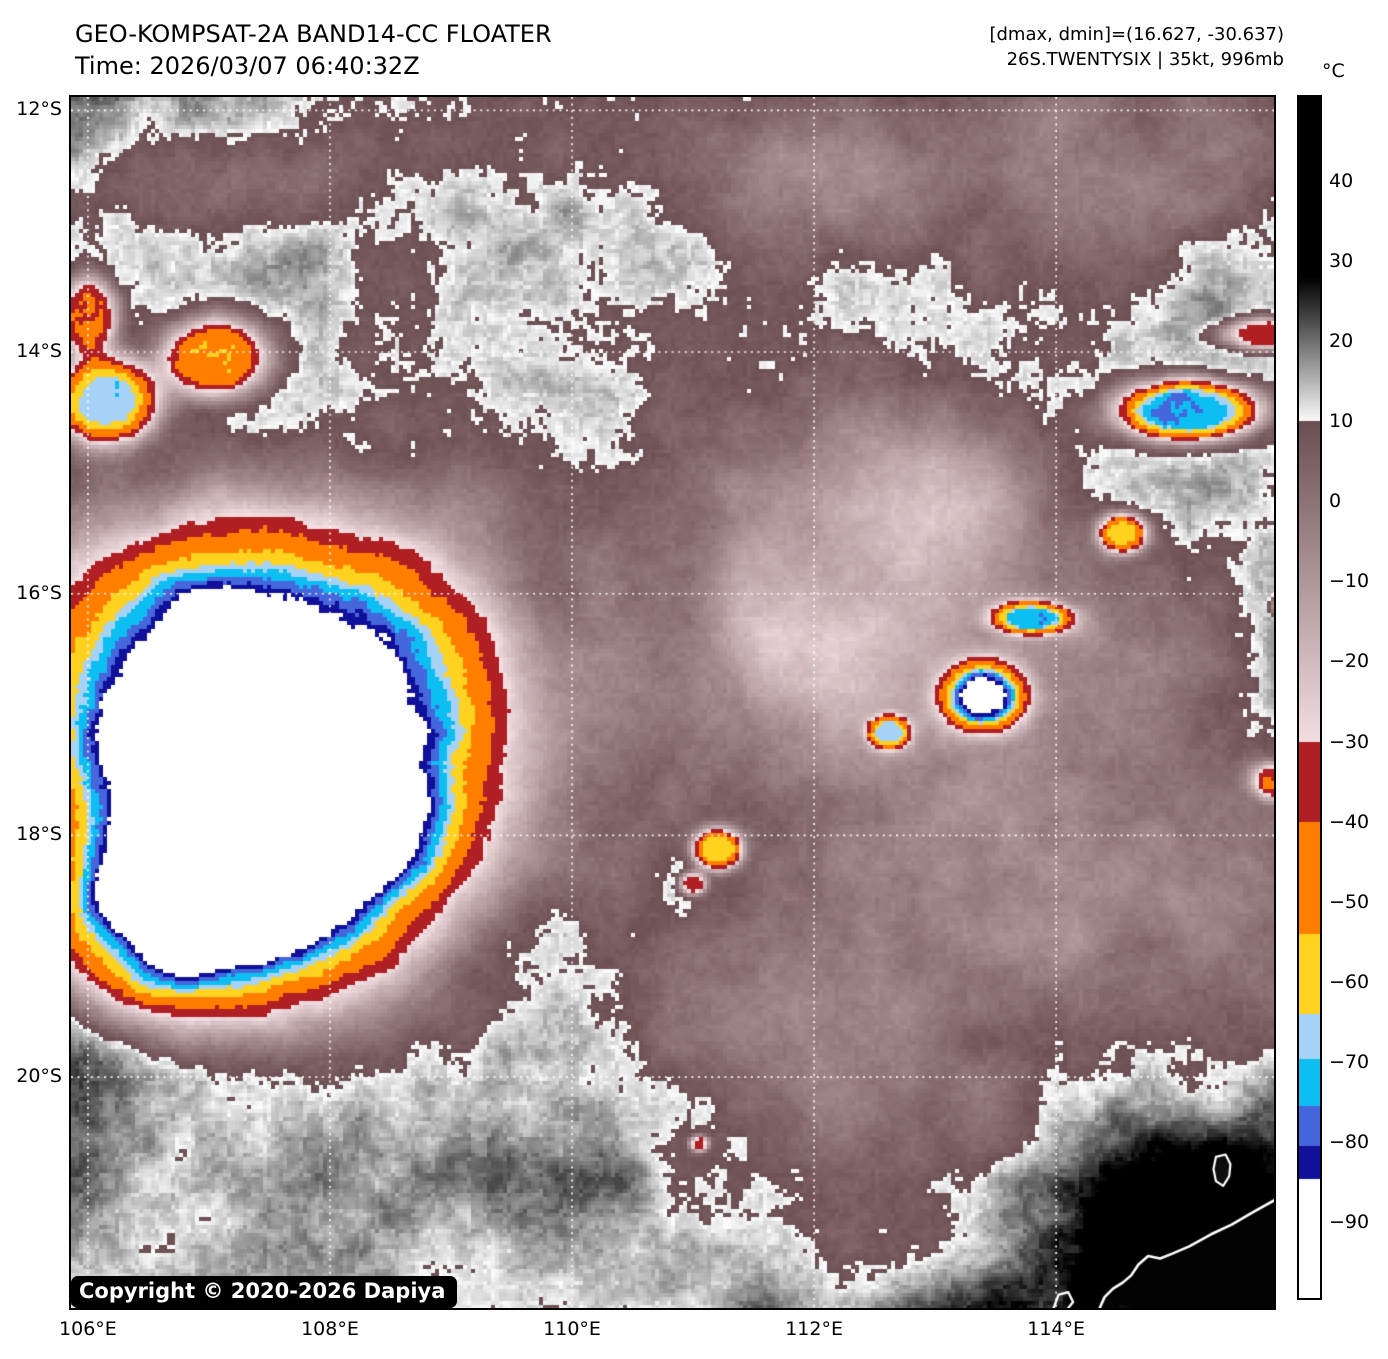 This screenshot has width=1388, height=1359. What do you see at coordinates (1349, 1221) in the screenshot?
I see `colorbar-tick-label: −90` at bounding box center [1349, 1221].